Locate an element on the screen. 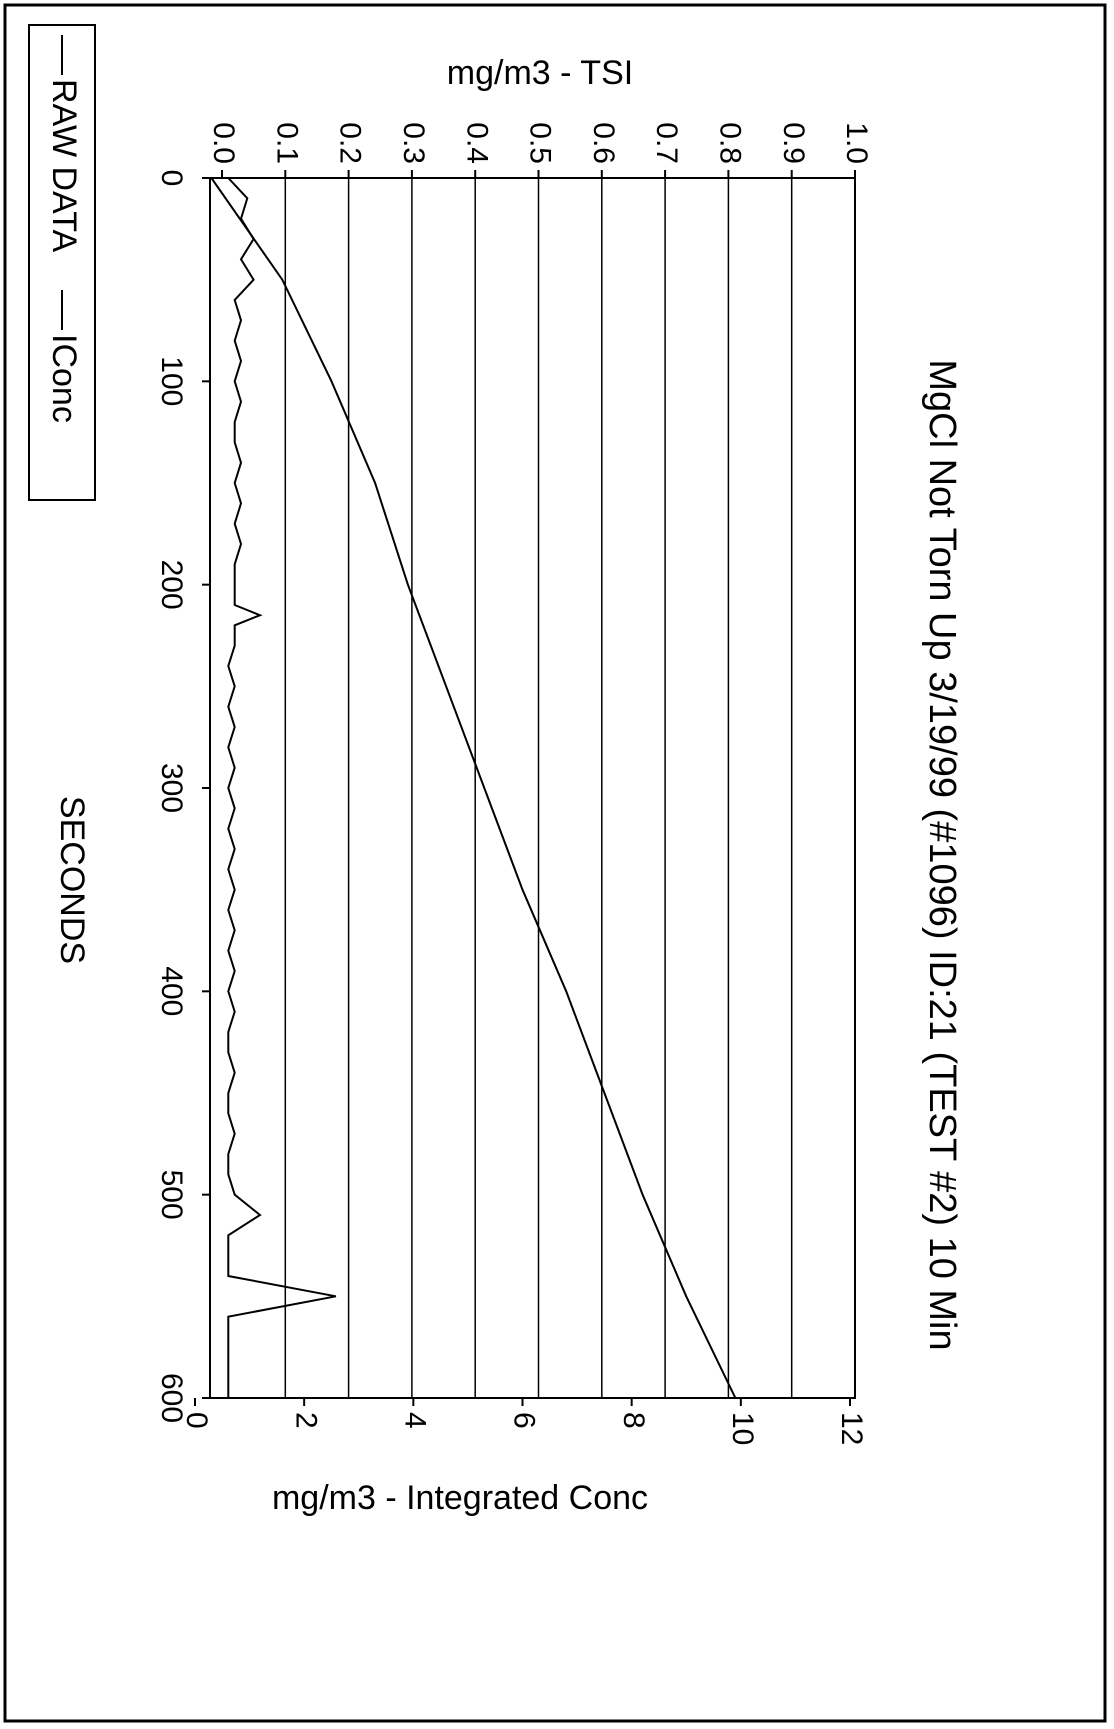  legend-label: IConc is located at coordinates (64, 378).